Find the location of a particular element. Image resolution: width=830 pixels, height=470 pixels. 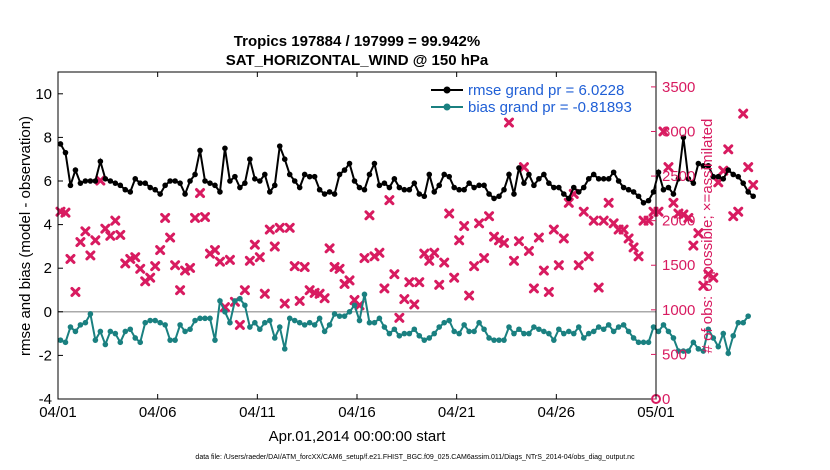

x-tick-label: 04/01 is located at coordinates (58, 412).